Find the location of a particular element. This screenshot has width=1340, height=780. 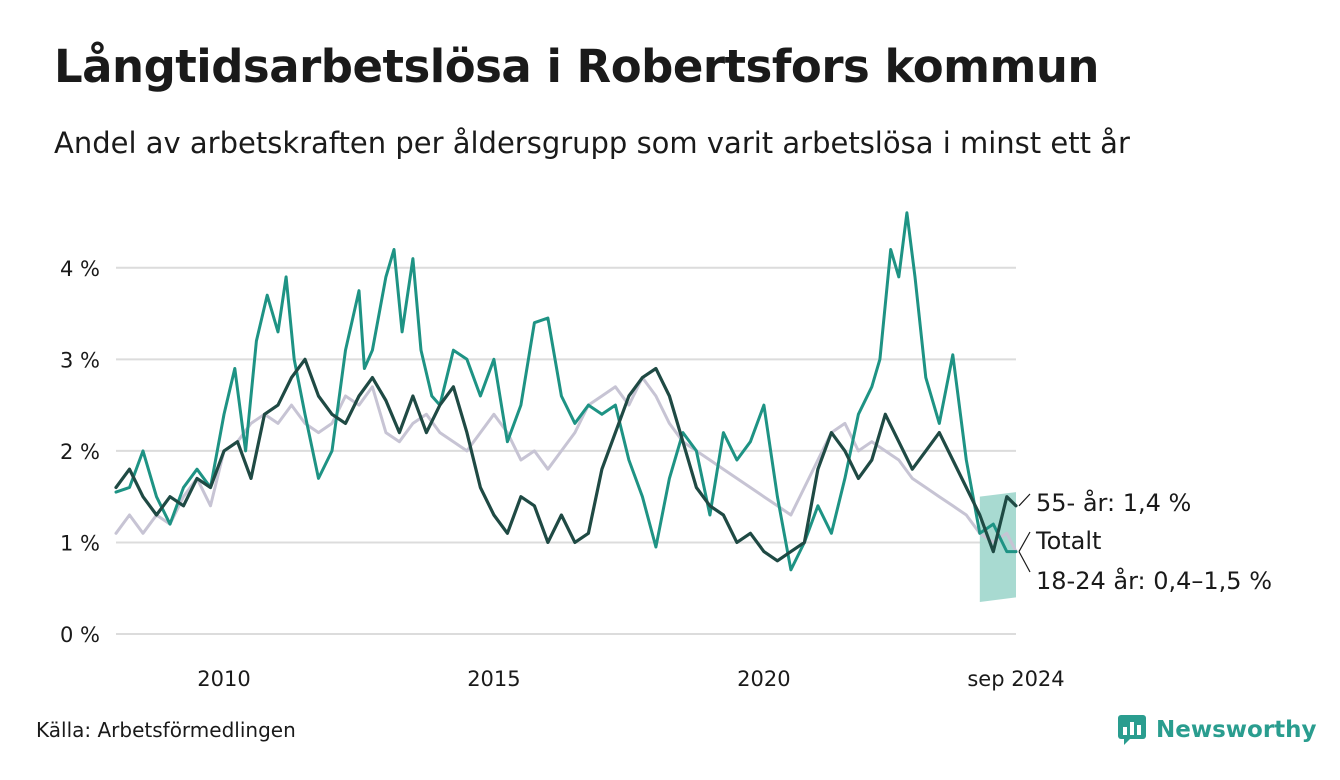

y-tick-label: 3 % is located at coordinates (80, 360).